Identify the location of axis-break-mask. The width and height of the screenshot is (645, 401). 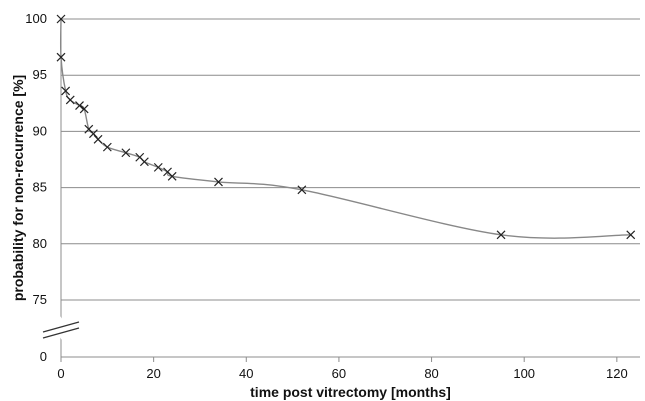
(61, 328).